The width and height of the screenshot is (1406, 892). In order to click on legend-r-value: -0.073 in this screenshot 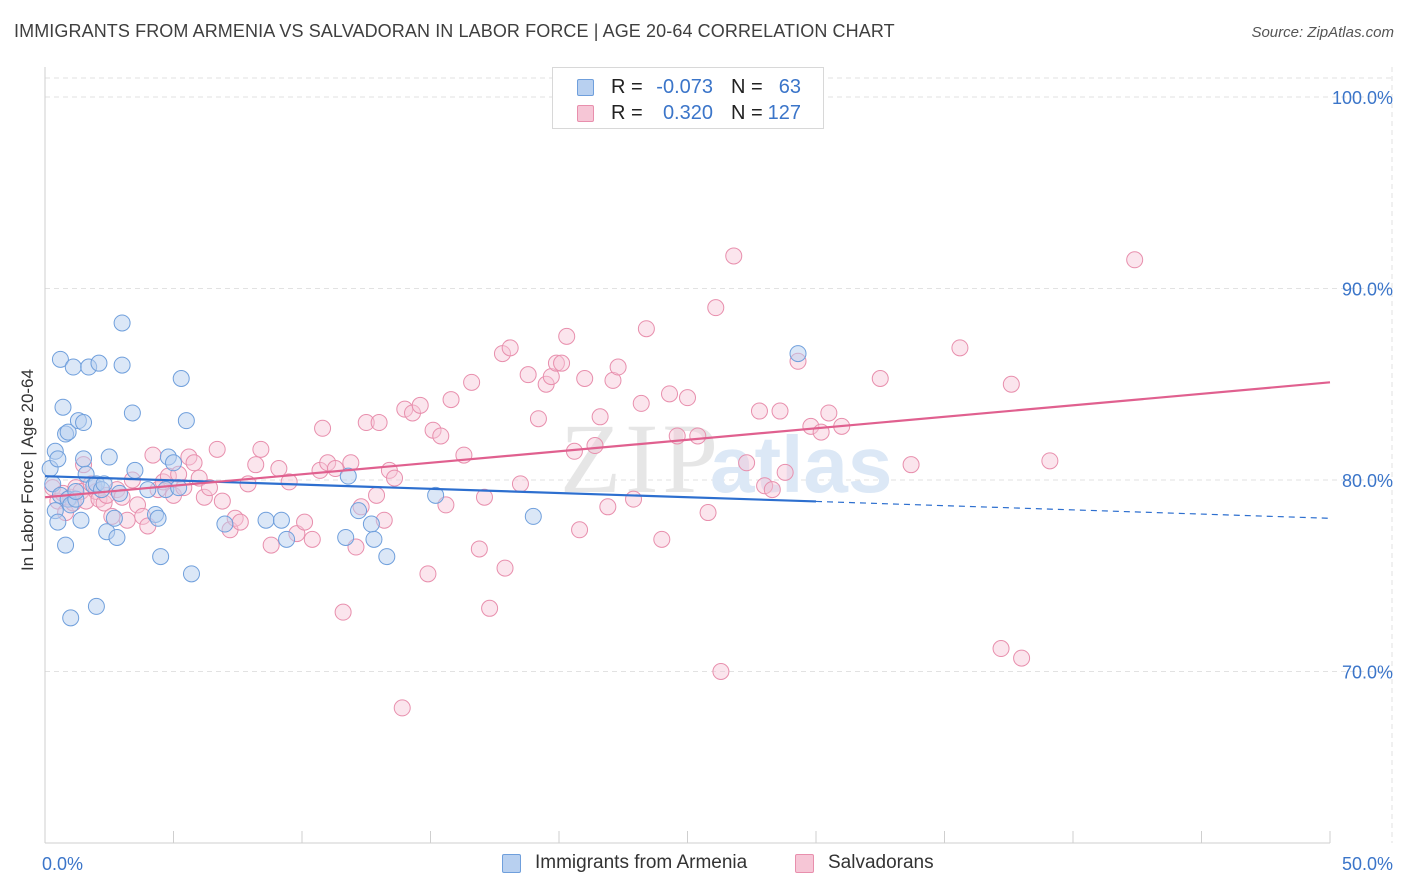, I will do `click(684, 87)`.